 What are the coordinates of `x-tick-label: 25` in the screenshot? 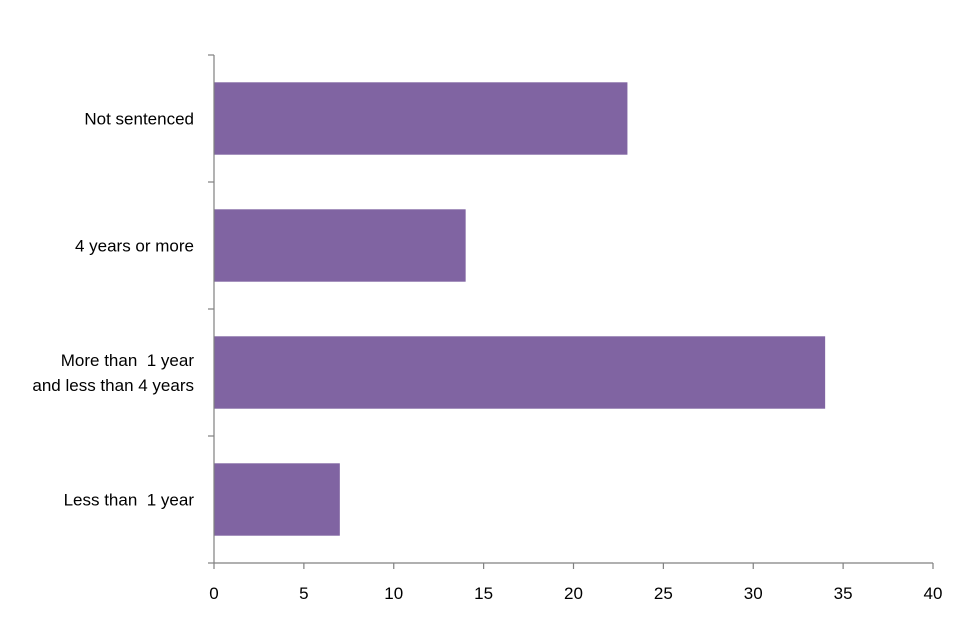 It's located at (663, 593).